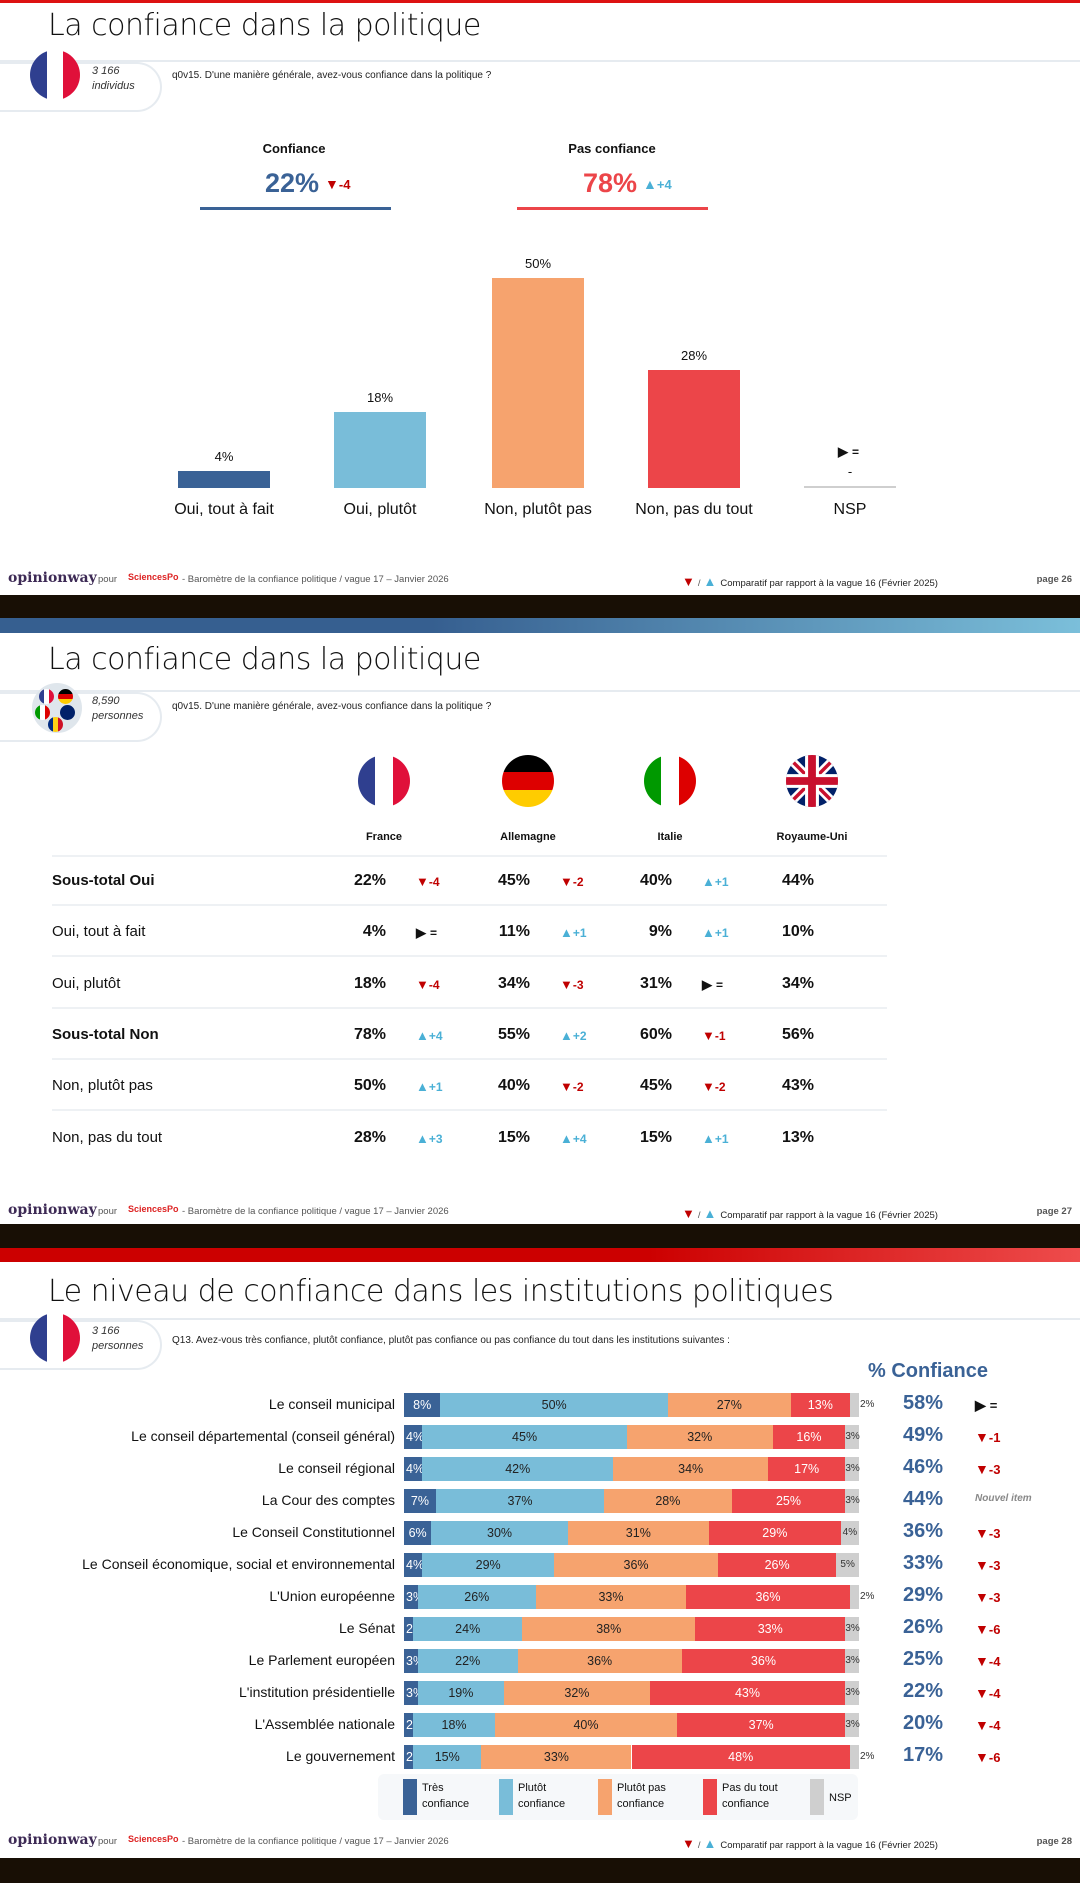 Image resolution: width=1080 pixels, height=1883 pixels. I want to click on cell-value: 31%, so click(655, 983).